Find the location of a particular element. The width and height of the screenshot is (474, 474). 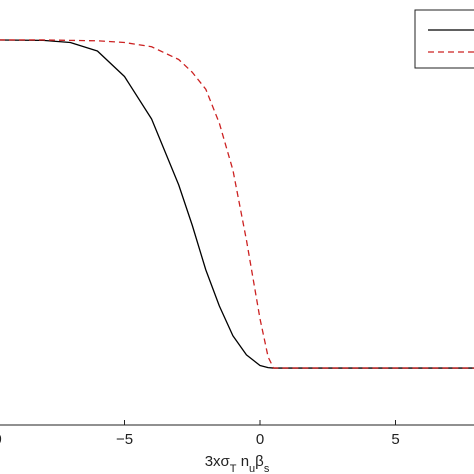

legend is located at coordinates (444, 39).